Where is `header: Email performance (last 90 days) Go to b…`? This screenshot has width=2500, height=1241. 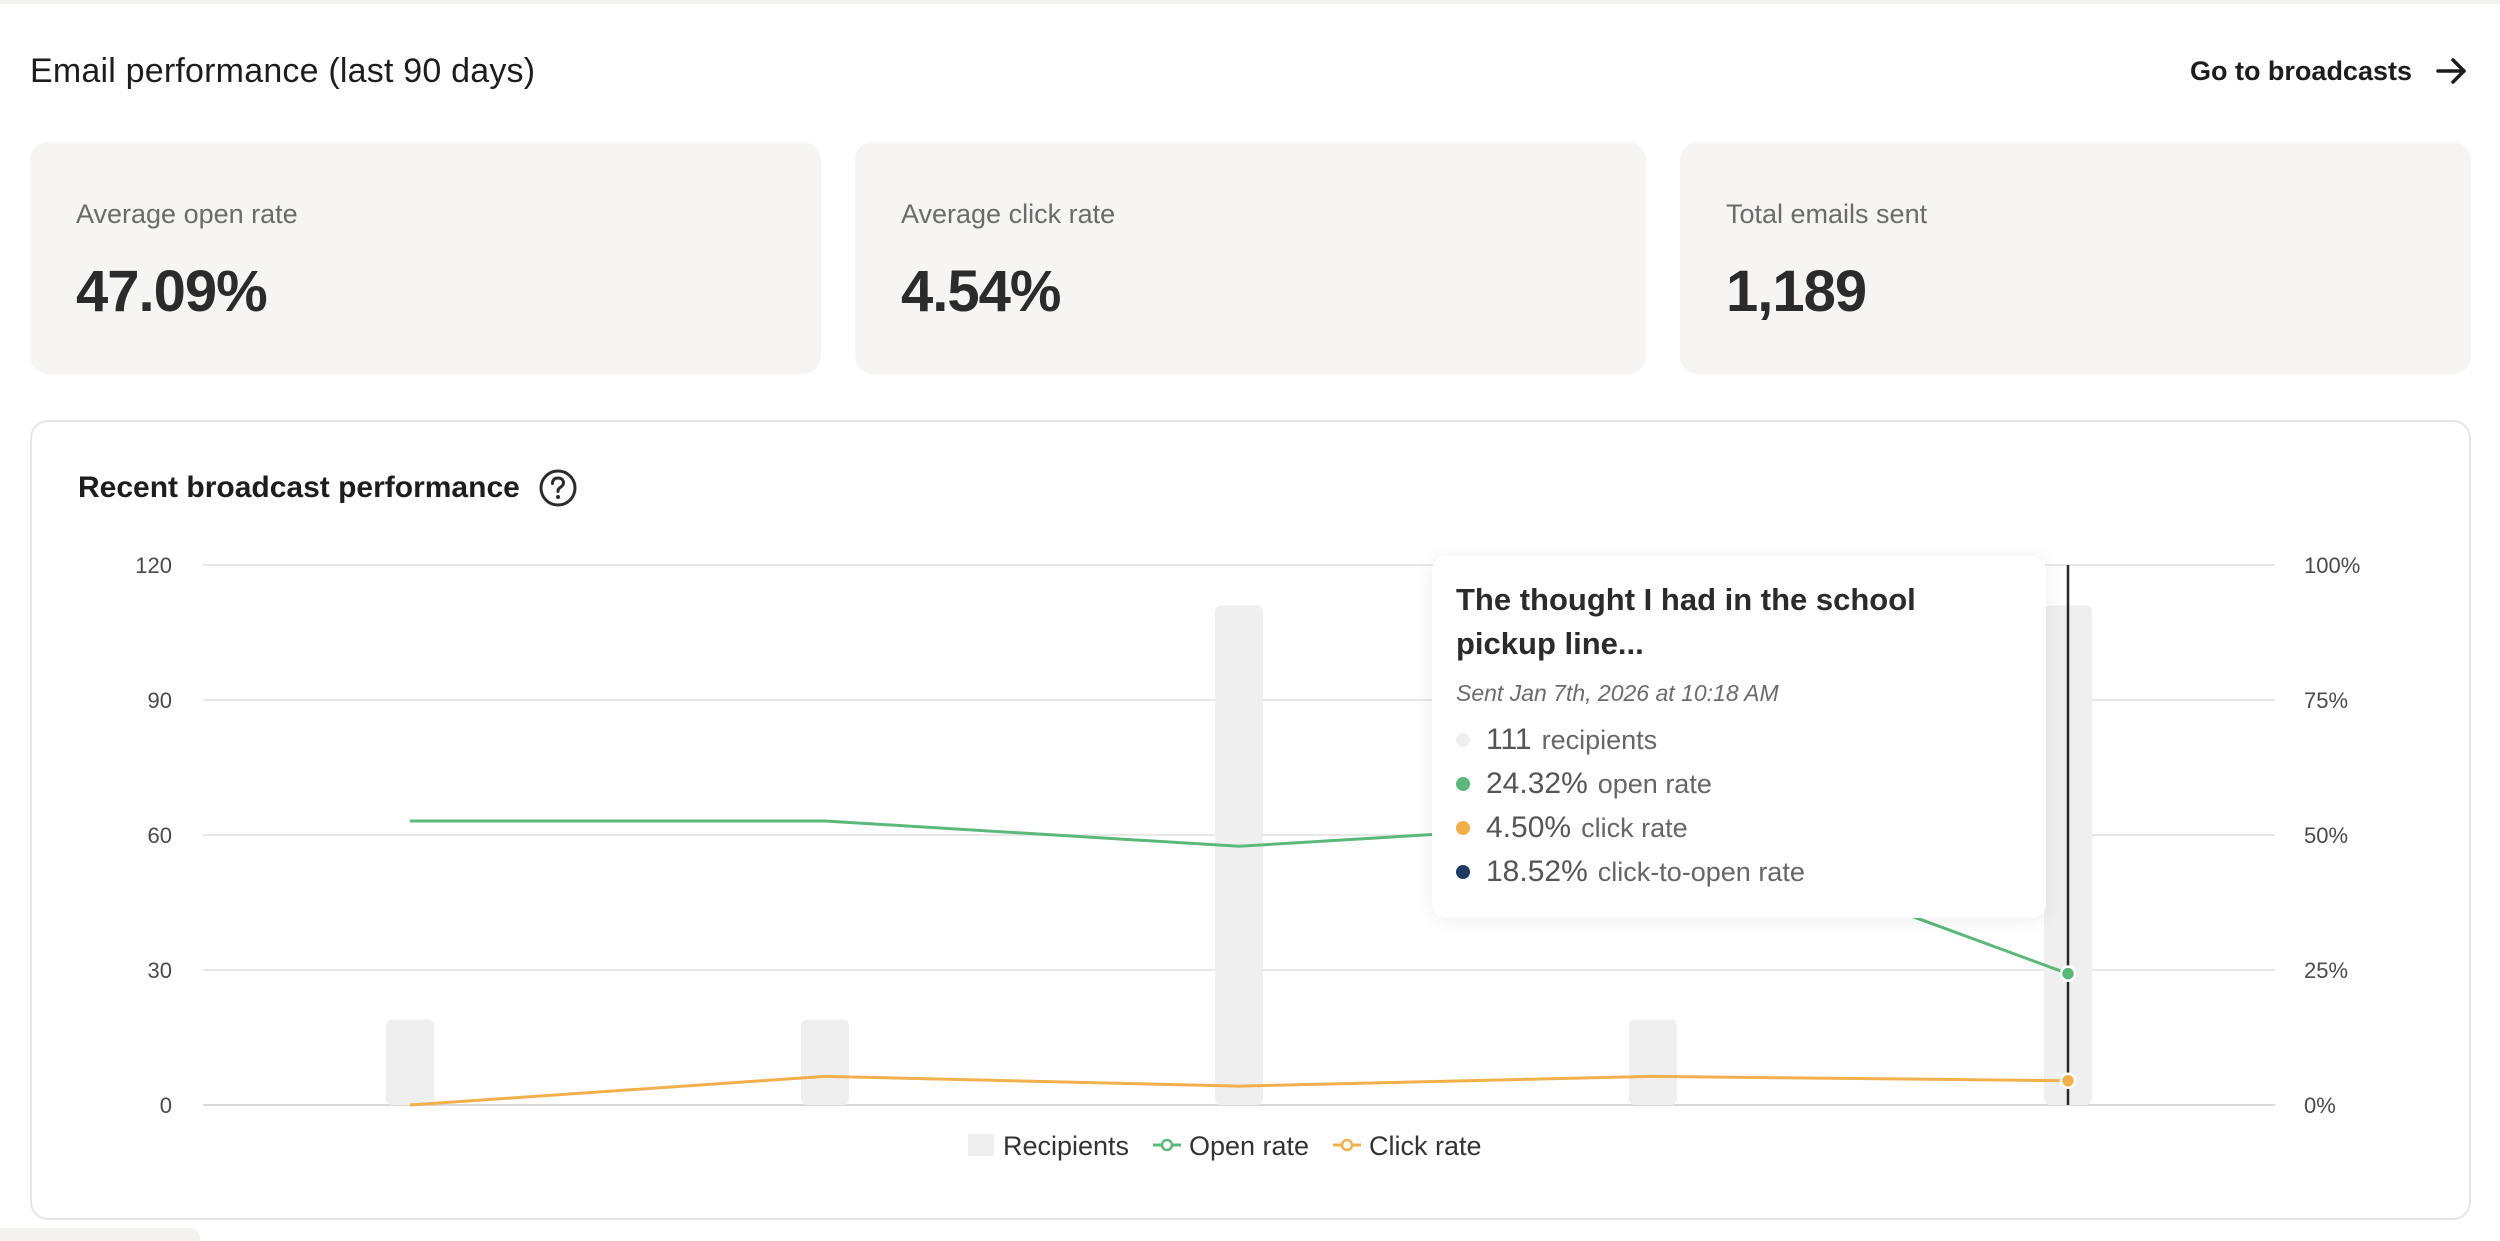 header: Email performance (last 90 days) Go to b… is located at coordinates (1250, 73).